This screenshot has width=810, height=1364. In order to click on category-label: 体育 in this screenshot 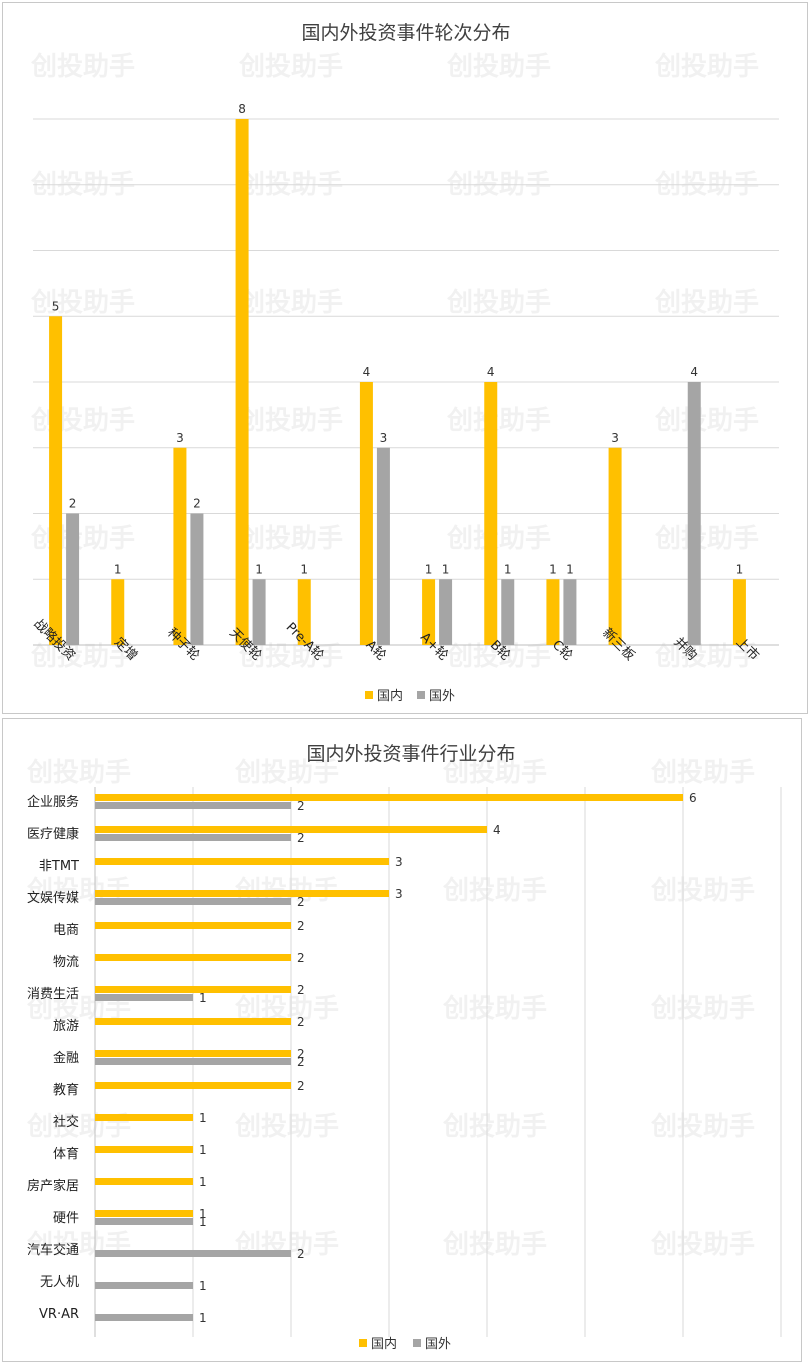, I will do `click(66, 1154)`.